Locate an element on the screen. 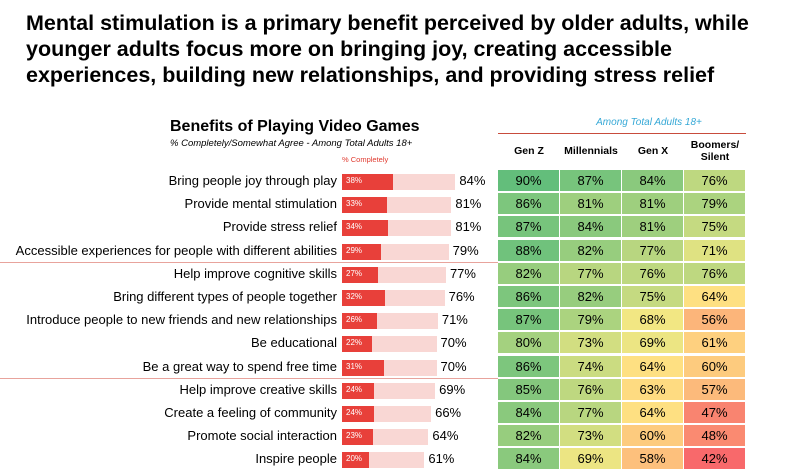 The width and height of the screenshot is (800, 471). completely-value-label: 23% is located at coordinates (354, 436).